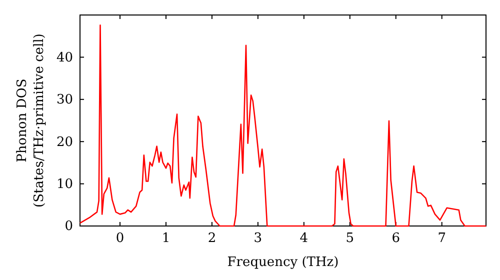 The height and width of the screenshot is (280, 500). Describe the element at coordinates (31, 120) in the screenshot. I see `y-axis-title: Phonon DOS (States/THz·primitive cell)` at that location.